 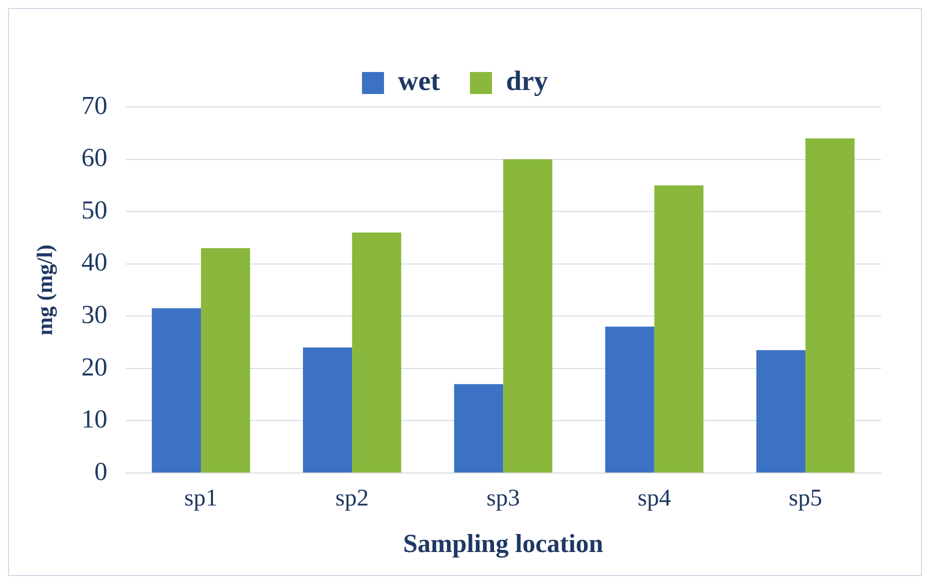 I want to click on x-tick-label: sp4, so click(x=654, y=499).